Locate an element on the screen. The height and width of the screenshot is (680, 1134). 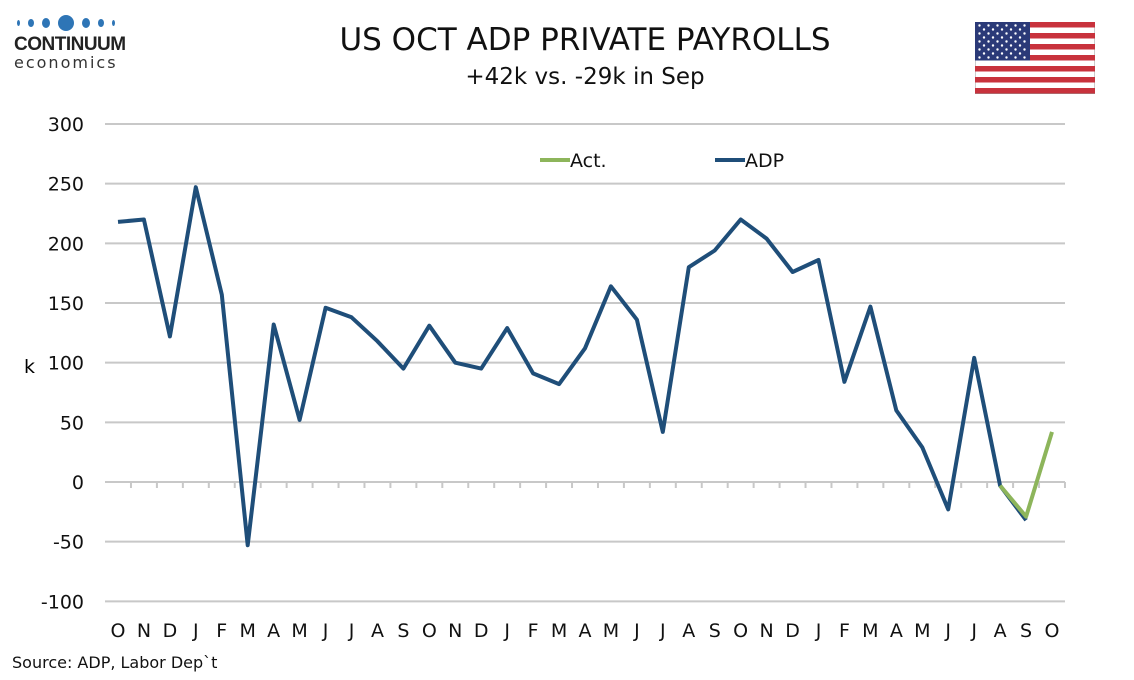
continuum-logo: CONTINUUM economics is located at coordinates (74, 43).